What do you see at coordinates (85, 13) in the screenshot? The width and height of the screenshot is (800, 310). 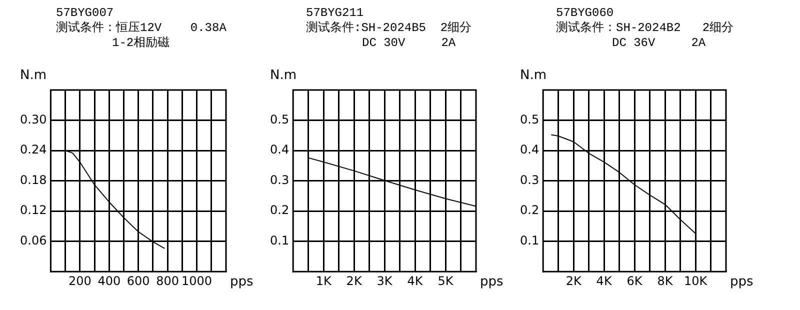 I see `chart-title: 57BYG007` at bounding box center [85, 13].